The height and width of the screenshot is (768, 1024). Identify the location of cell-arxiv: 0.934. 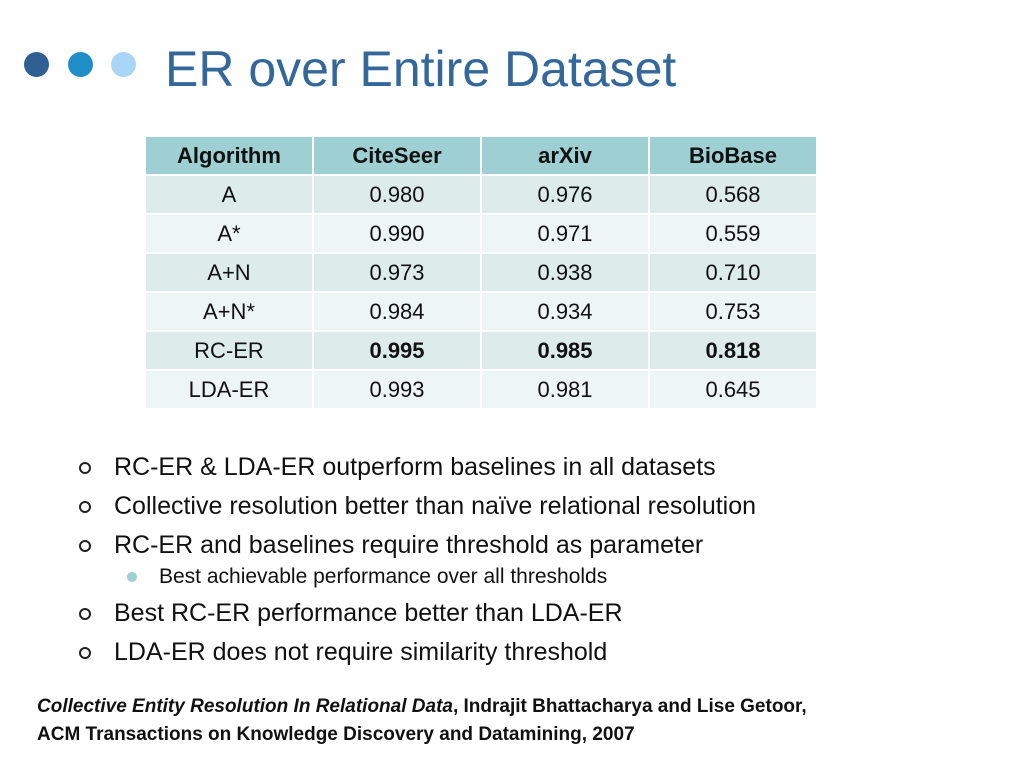
(565, 311).